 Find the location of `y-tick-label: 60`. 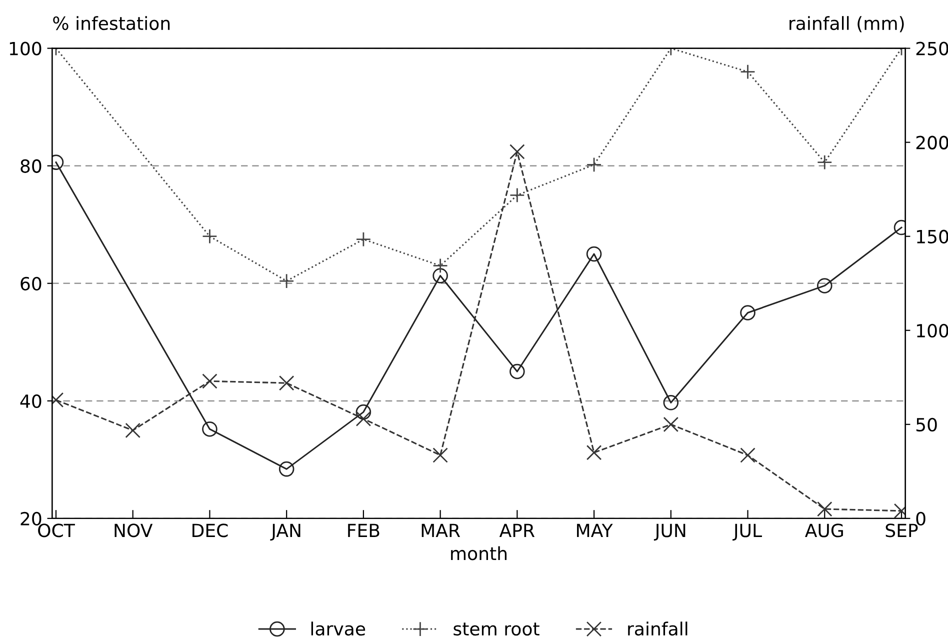

y-tick-label: 60 is located at coordinates (31, 283).